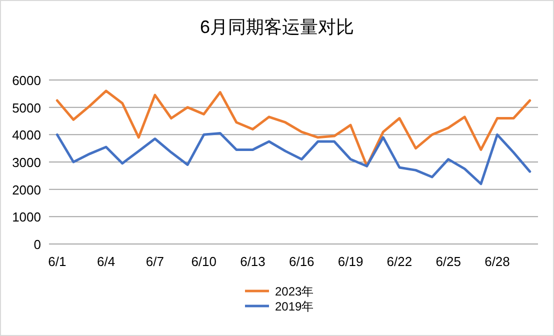 The height and width of the screenshot is (336, 554). What do you see at coordinates (351, 261) in the screenshot?
I see `x-tick-label: 6/19` at bounding box center [351, 261].